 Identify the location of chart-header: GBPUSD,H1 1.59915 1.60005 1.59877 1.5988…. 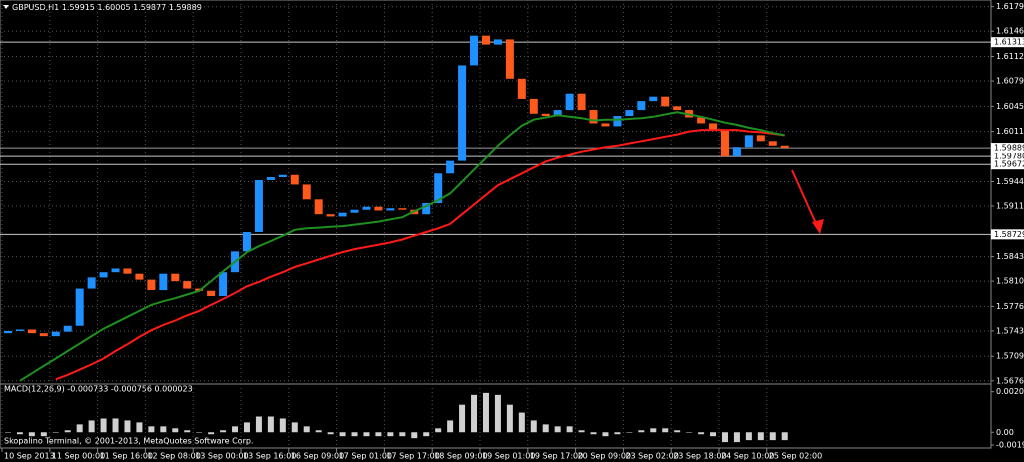
(107, 7).